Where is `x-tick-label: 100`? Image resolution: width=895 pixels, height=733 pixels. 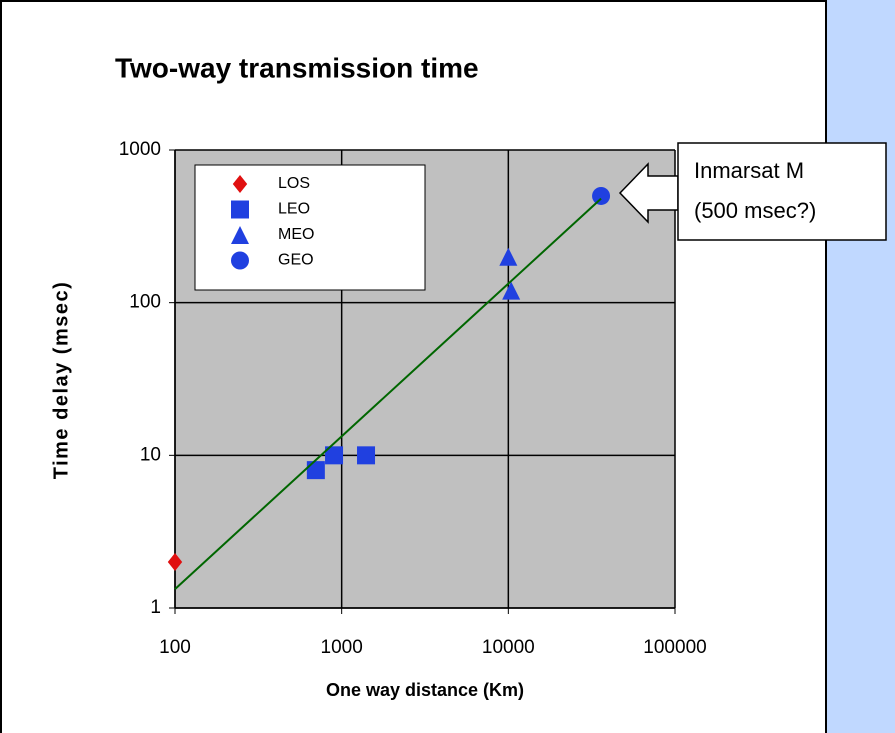 x-tick-label: 100 is located at coordinates (175, 647).